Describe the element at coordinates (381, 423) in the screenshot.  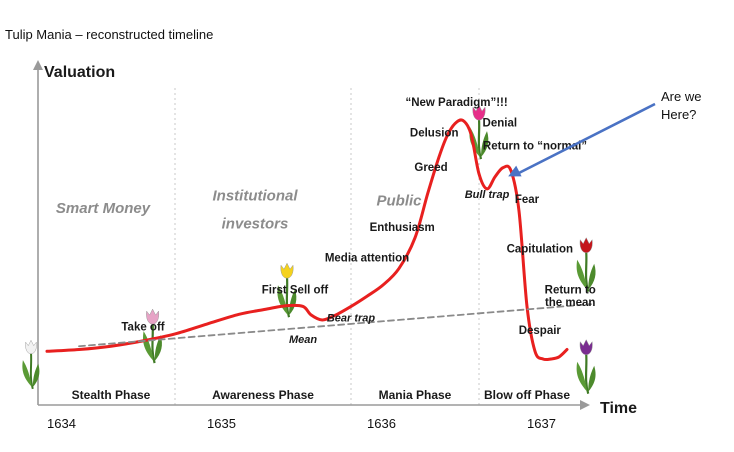
I see `x-tick-1636: 1636` at that location.